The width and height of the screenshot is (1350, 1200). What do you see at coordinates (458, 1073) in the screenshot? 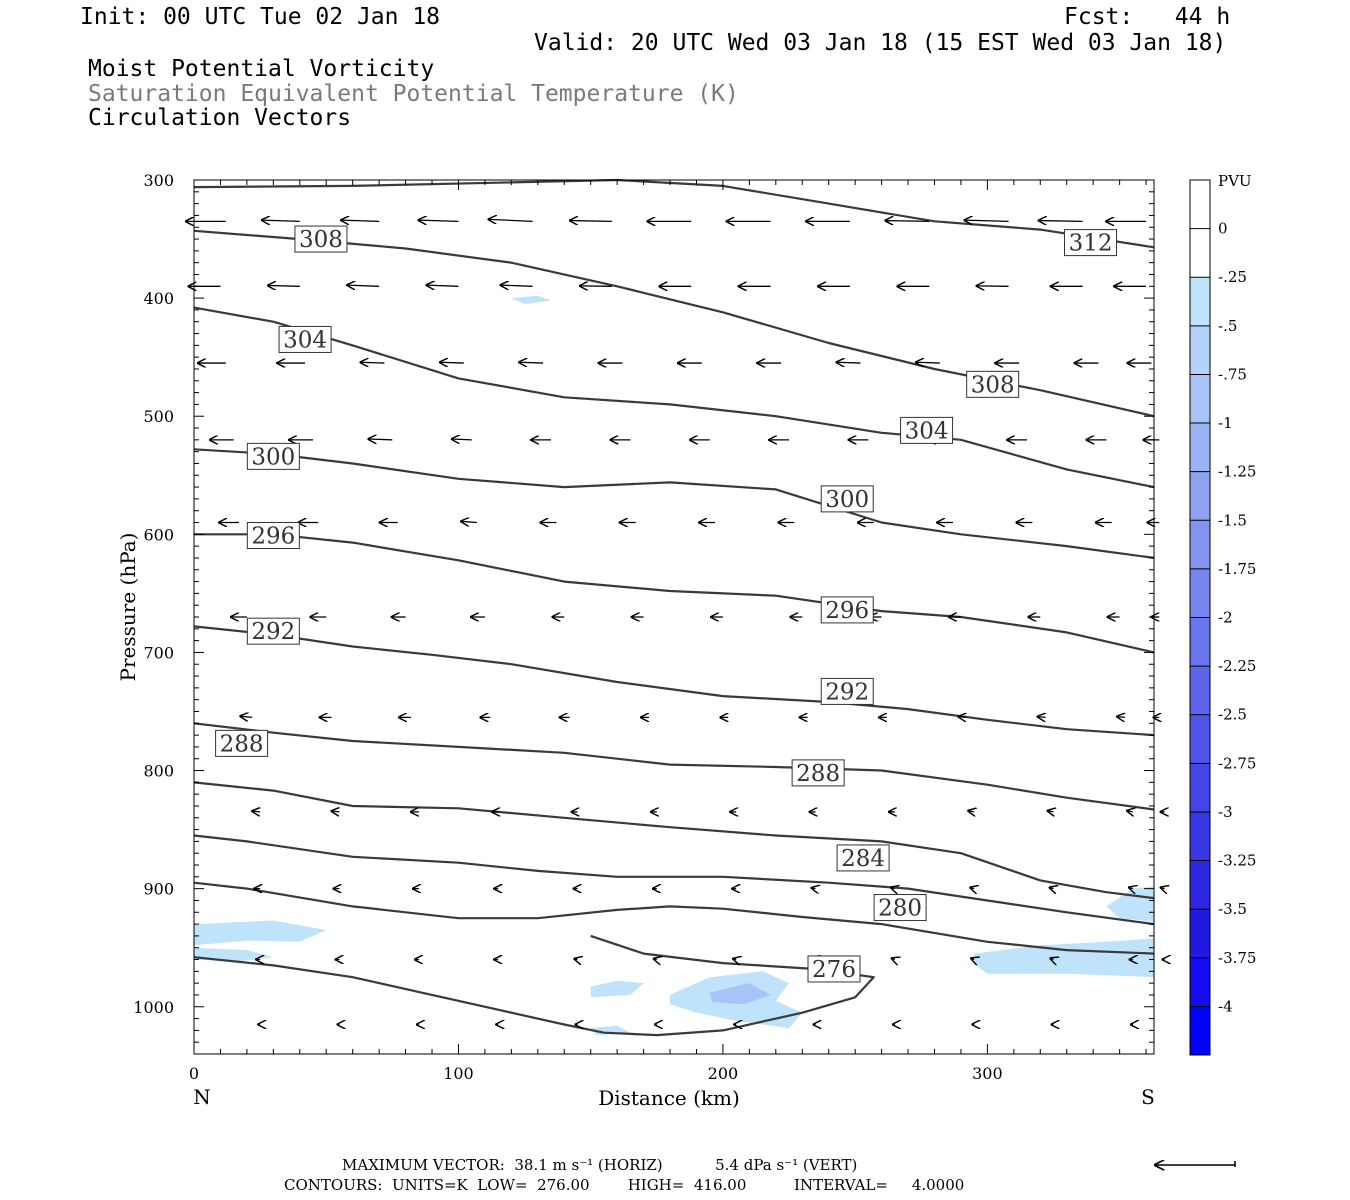
I see `x-tick-label: 100` at bounding box center [458, 1073].